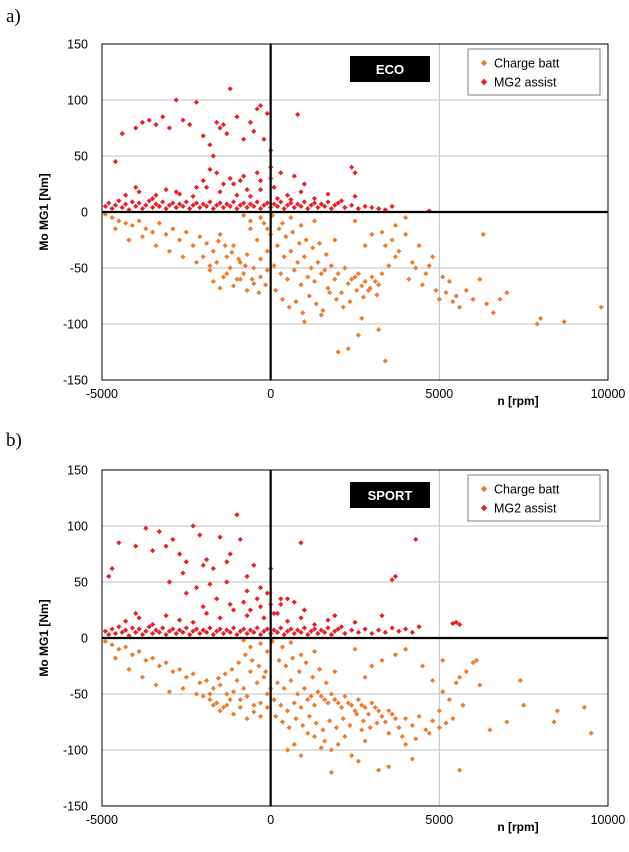  Describe the element at coordinates (44, 211) in the screenshot. I see `y-axis-title-eco: Mo MG1 [Nm]` at that location.